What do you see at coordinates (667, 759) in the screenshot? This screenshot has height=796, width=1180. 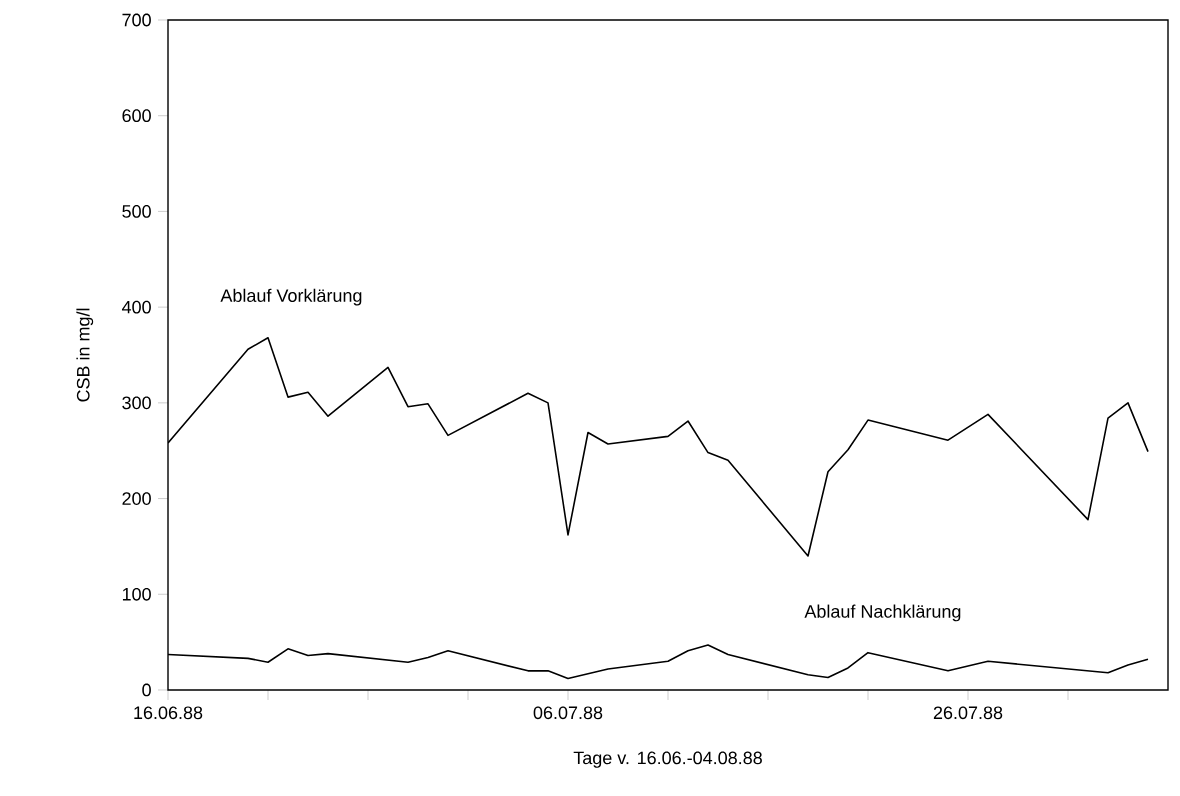 I see `x-axis-title: Tage v. 16.06.-04.08.88` at bounding box center [667, 759].